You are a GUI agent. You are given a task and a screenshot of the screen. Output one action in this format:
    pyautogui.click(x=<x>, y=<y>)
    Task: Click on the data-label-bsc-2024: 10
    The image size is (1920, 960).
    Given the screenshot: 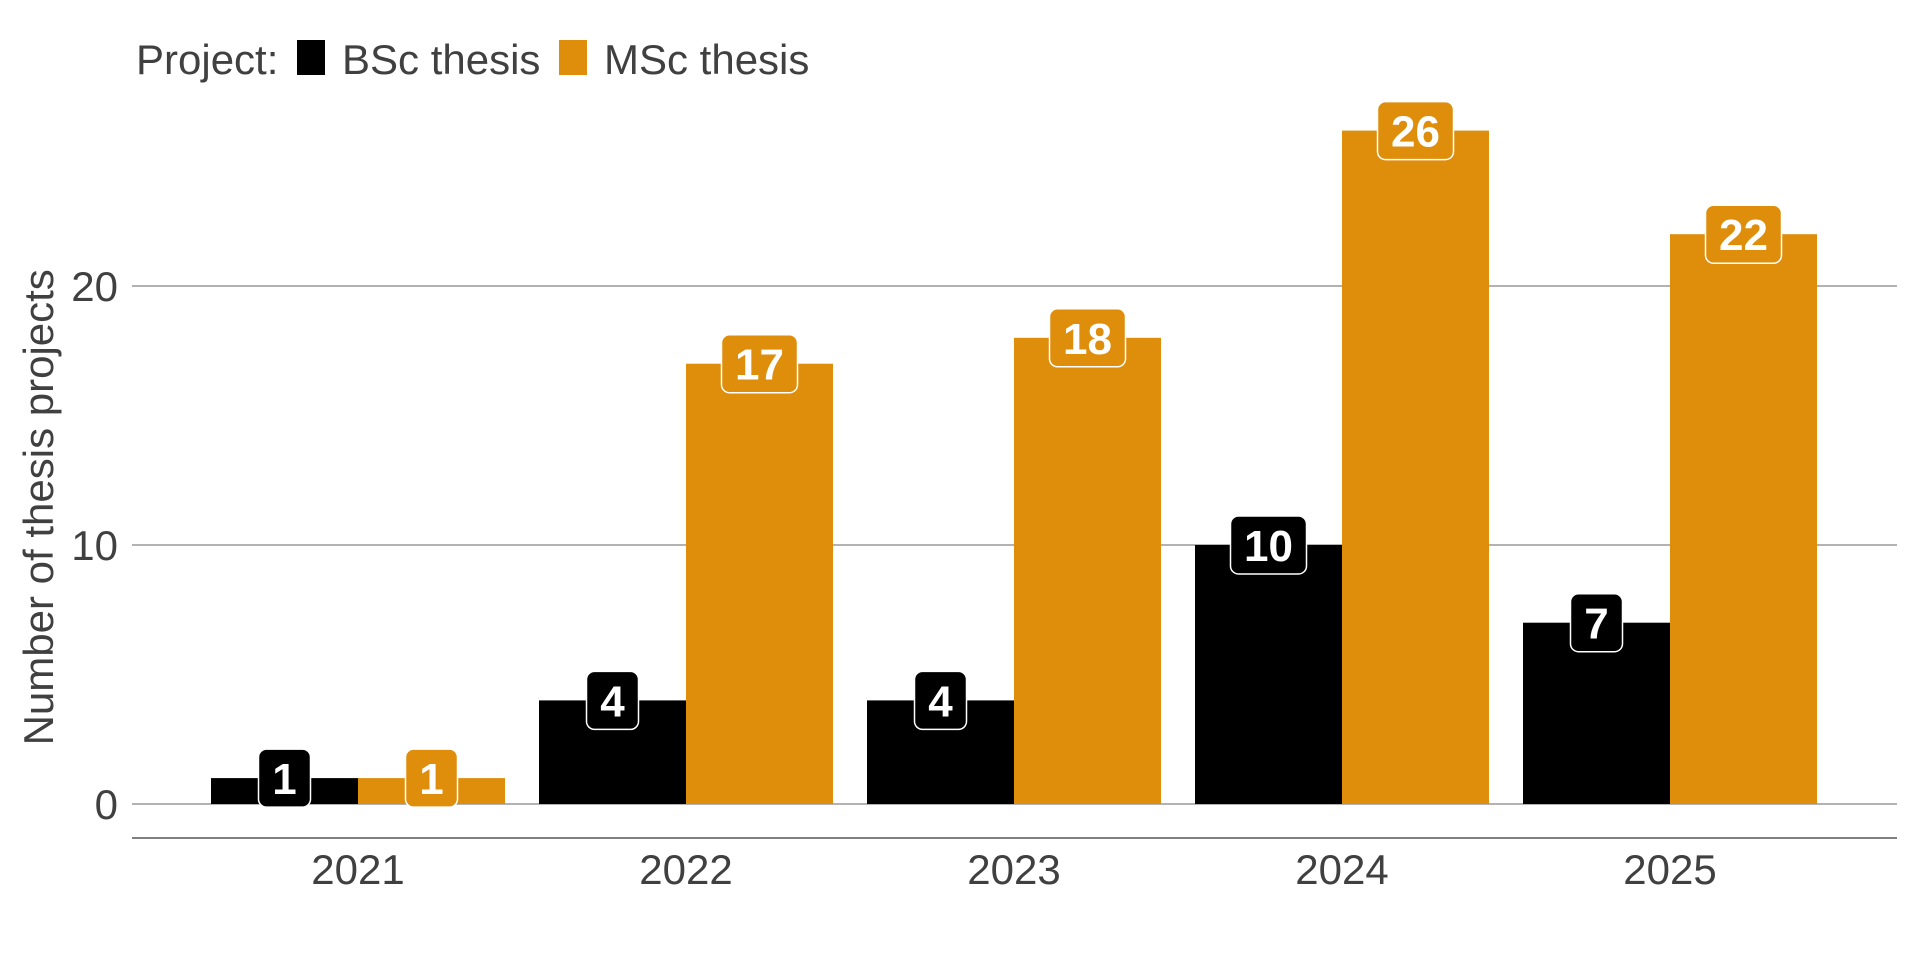 What is the action you would take?
    pyautogui.click(x=1268, y=546)
    